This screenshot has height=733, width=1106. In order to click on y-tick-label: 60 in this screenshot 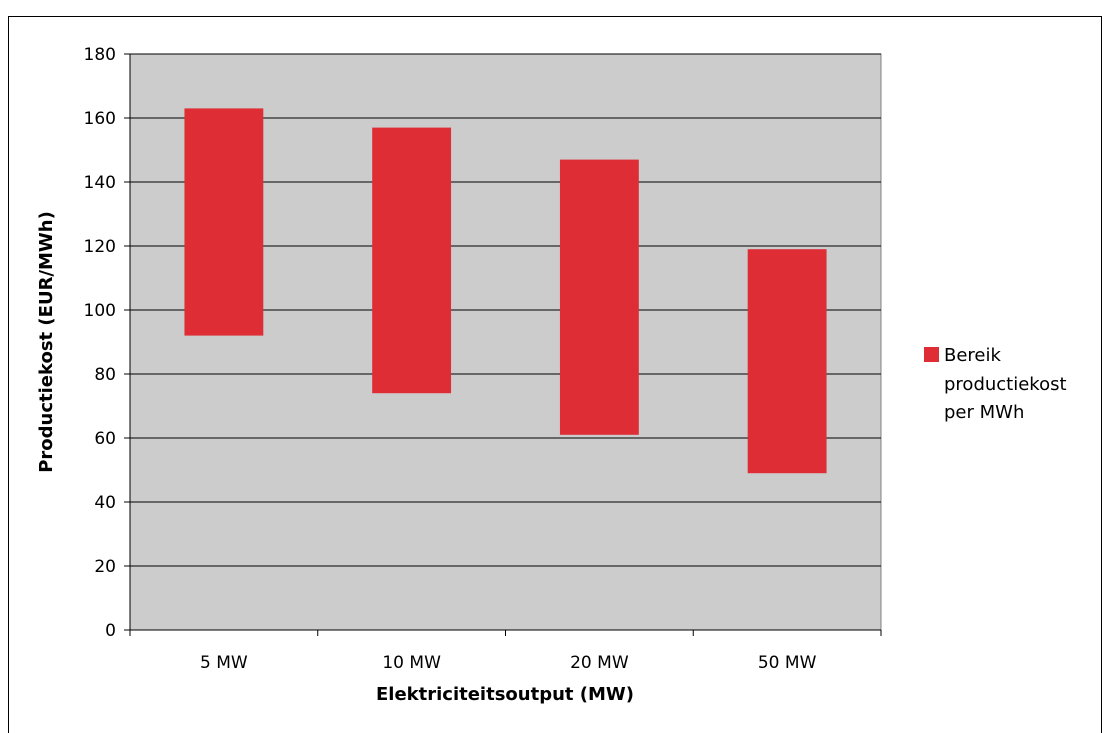, I will do `click(105, 439)`.